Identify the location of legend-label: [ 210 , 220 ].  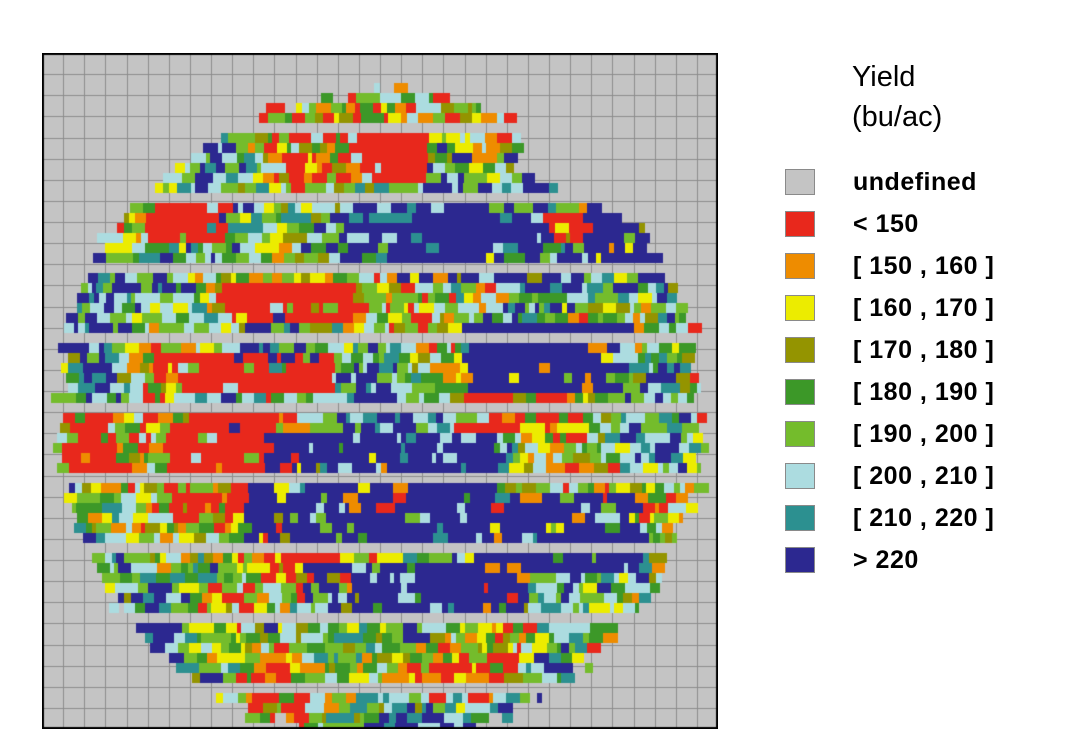
(924, 518).